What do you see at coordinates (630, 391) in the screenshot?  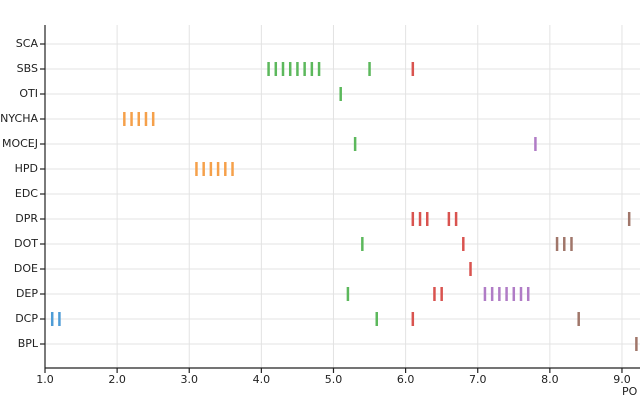 I see `x-axis-title: PO` at bounding box center [630, 391].